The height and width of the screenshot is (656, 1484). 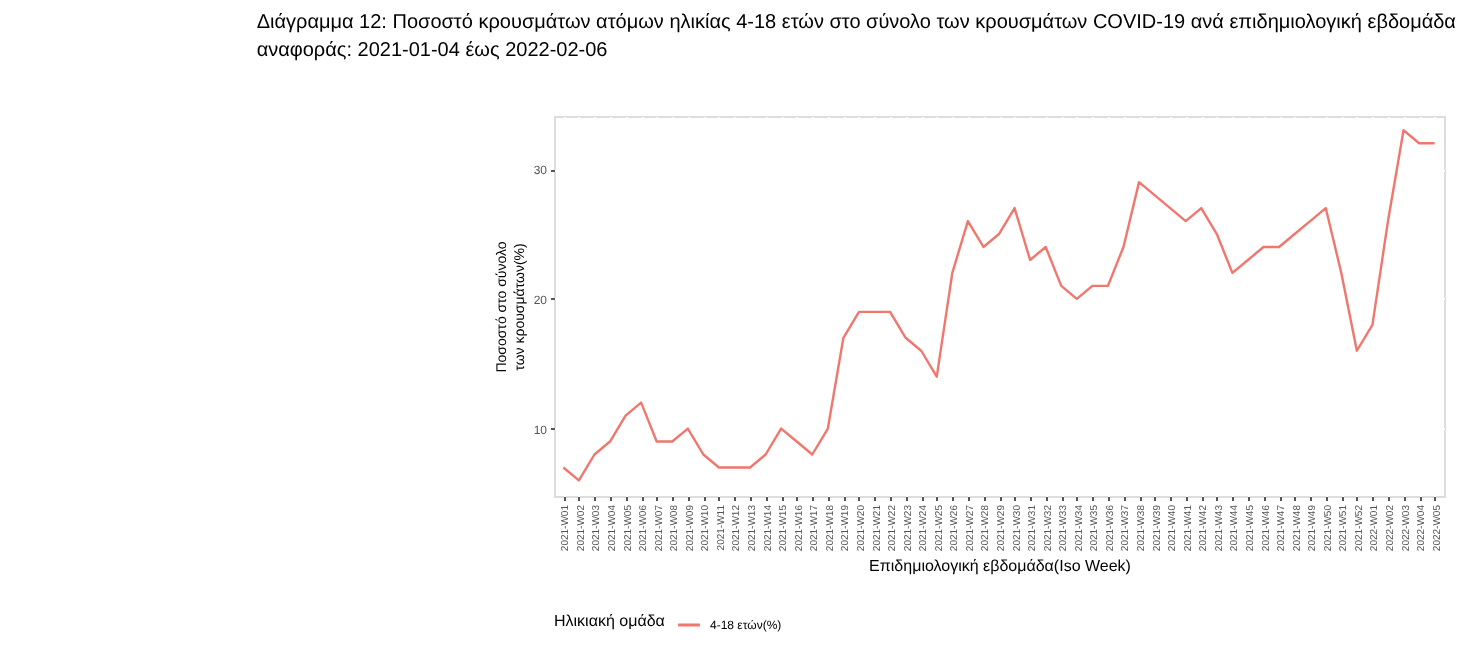 What do you see at coordinates (856, 37) in the screenshot?
I see `chart-title: Διάγραμμα 12: Ποσοστό κρουσμάτων ατόμων ηλικίας 4-18 ετών στο σύνολο των κρουσμάτων COVID-19 ανά επιδημιολογική εβδομάδα αναφοράς: 2021-01-04 έως 2022-02-06` at bounding box center [856, 37].